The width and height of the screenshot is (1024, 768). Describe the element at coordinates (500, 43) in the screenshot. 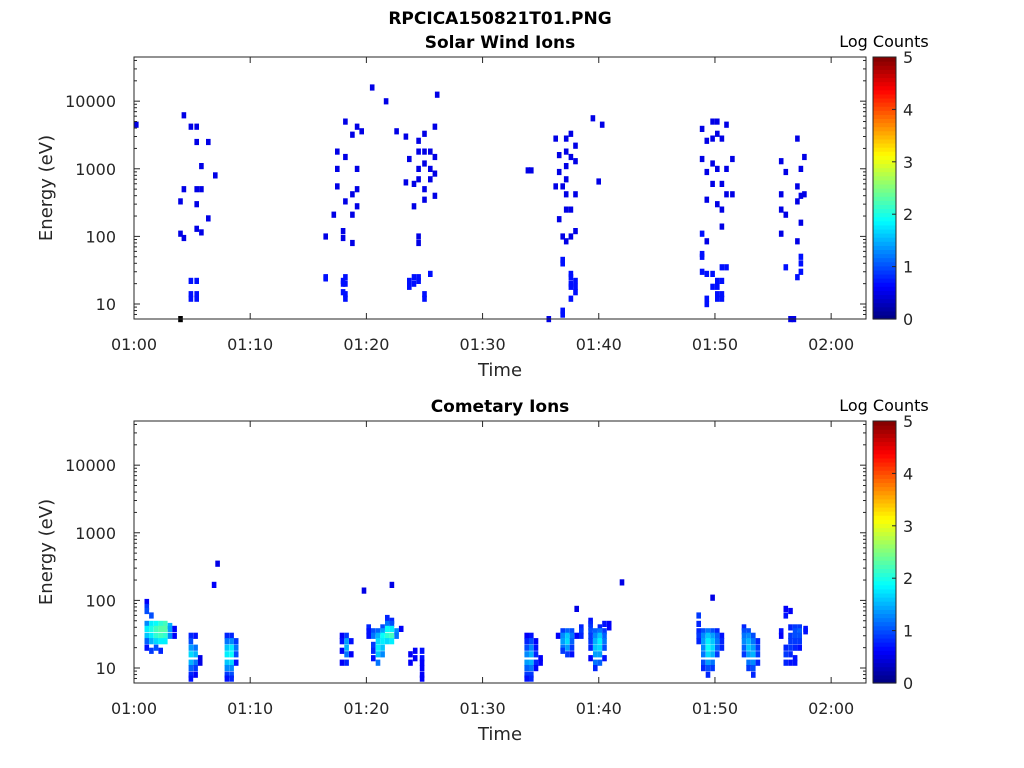

I see `panel-title: Solar Wind Ions` at that location.